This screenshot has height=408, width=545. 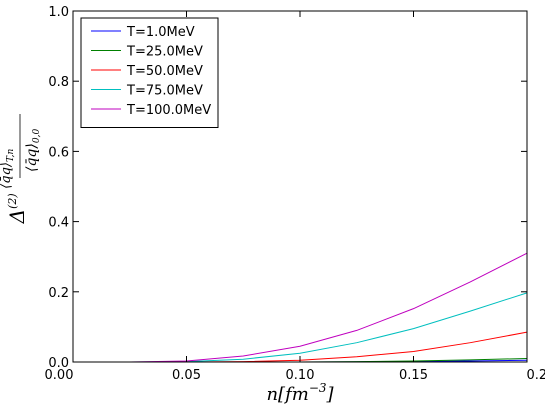 I want to click on x-axis-label: n[fm−3], so click(x=300, y=393).